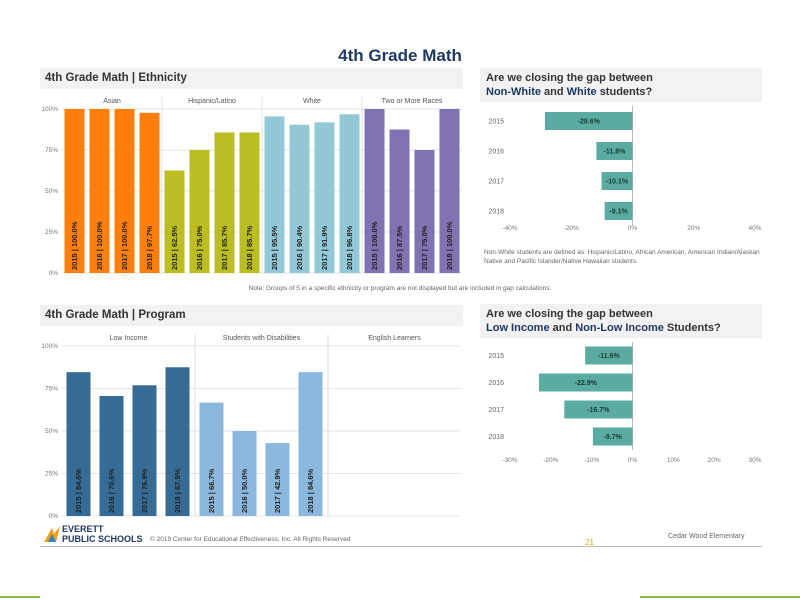 The height and width of the screenshot is (600, 800). I want to click on gap1-group-b: White, so click(581, 92).